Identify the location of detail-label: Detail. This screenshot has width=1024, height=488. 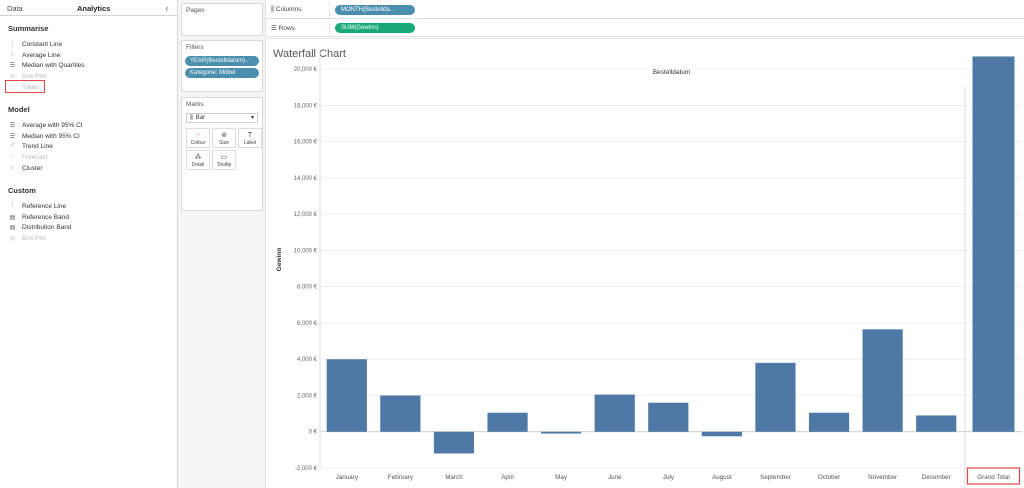
(198, 165).